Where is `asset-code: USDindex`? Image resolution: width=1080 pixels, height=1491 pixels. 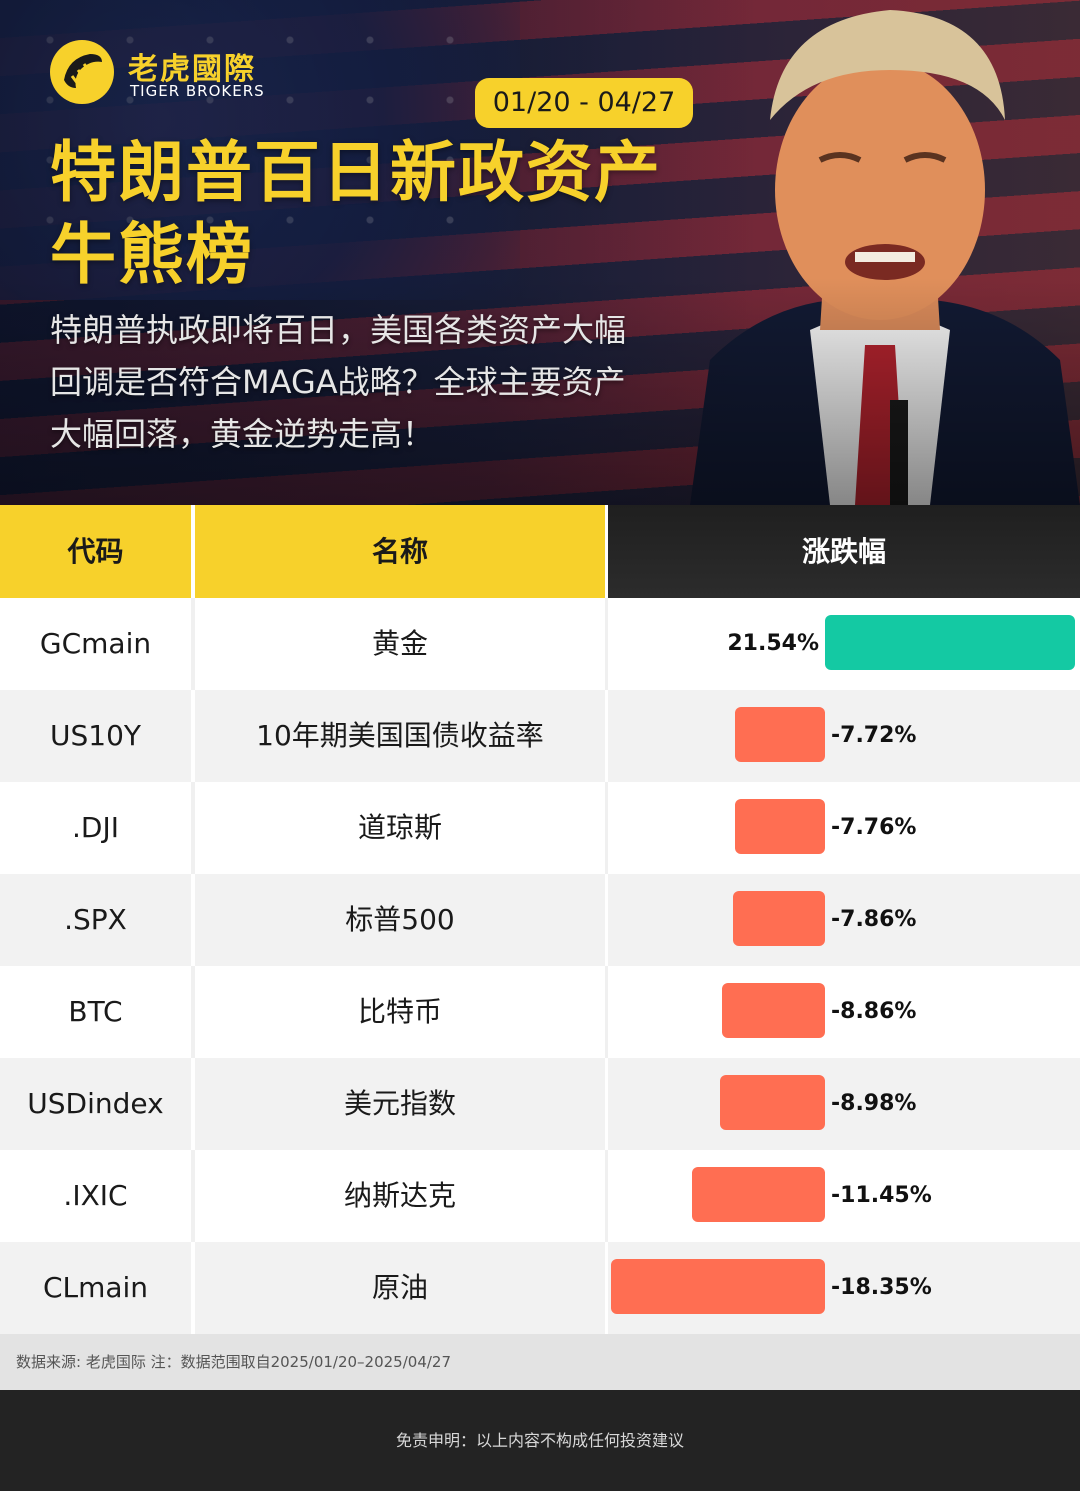
asset-code: USDindex is located at coordinates (95, 1103).